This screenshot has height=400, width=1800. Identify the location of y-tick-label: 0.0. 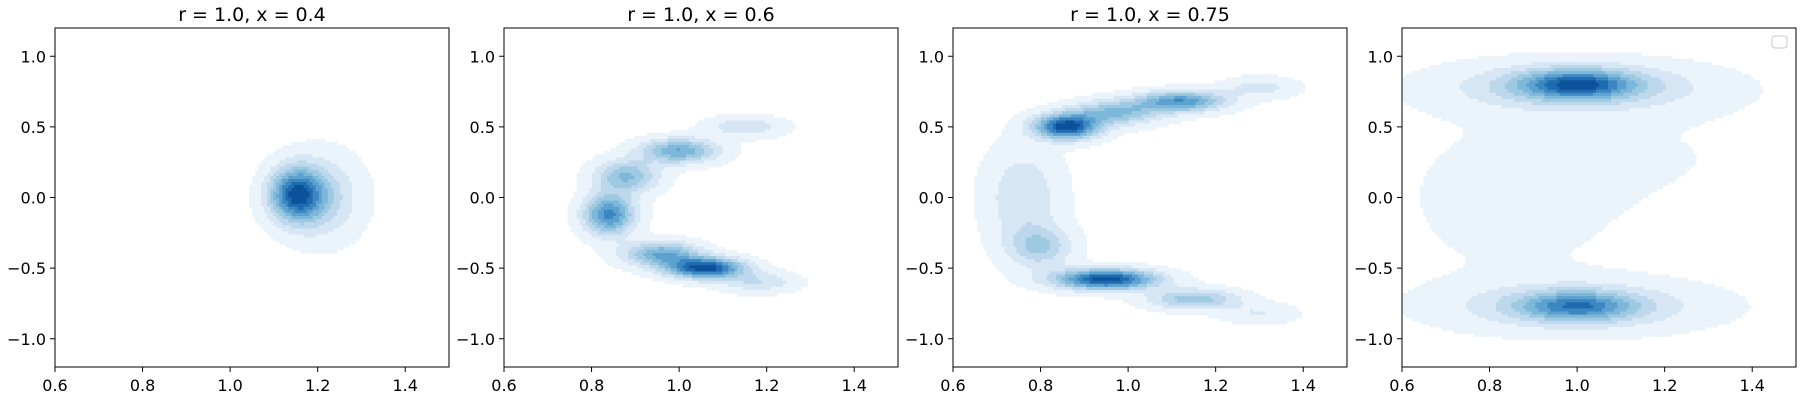
(33, 198).